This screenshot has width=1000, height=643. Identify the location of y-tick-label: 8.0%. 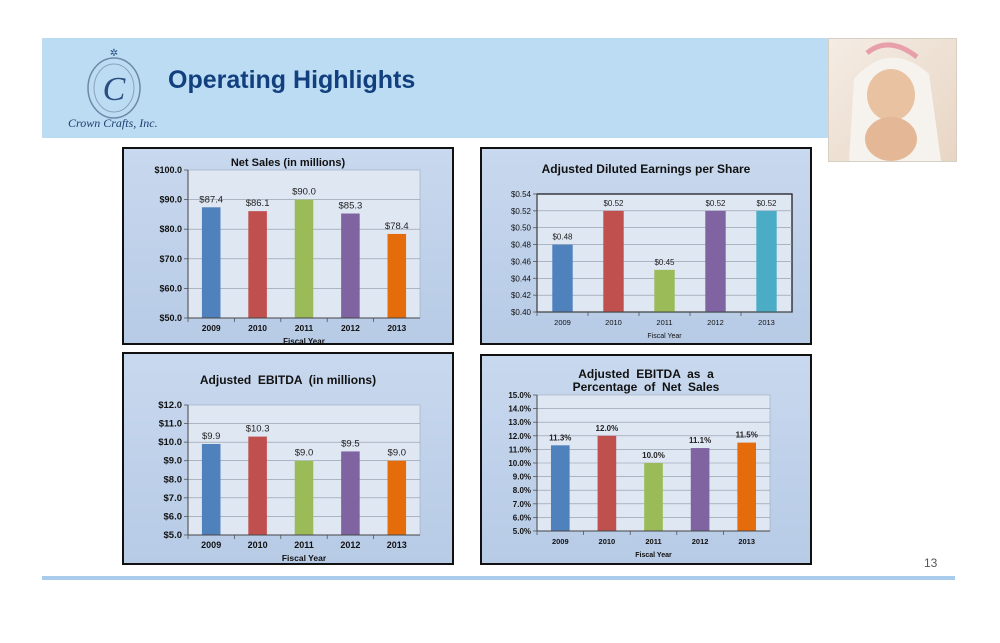
(522, 490).